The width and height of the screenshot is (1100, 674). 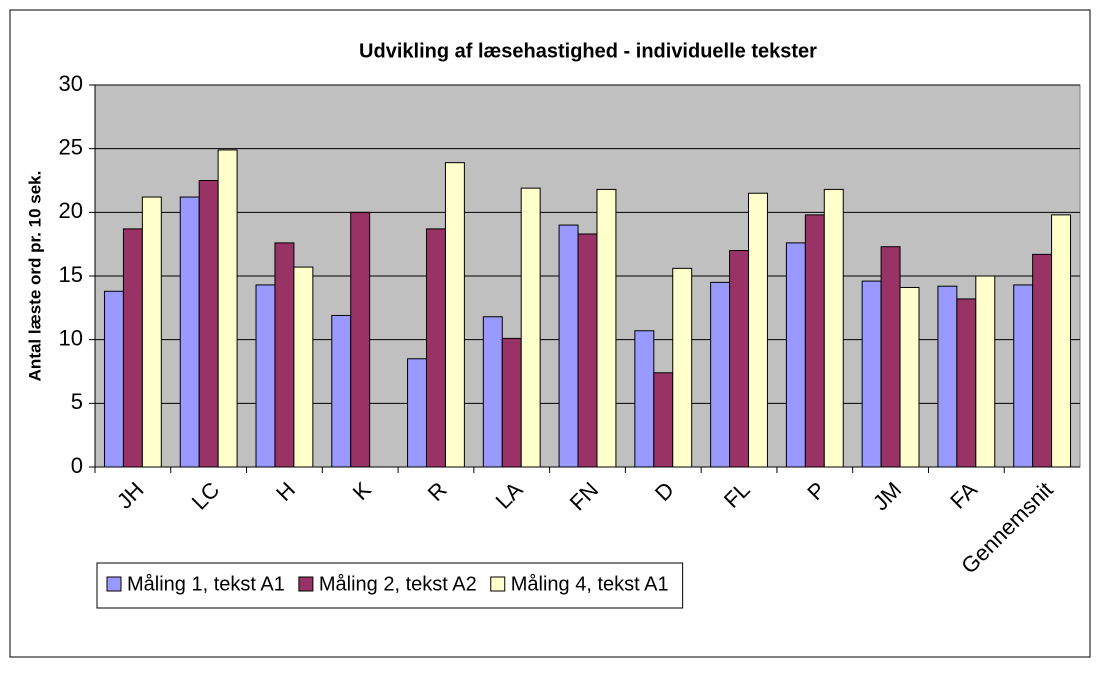 I want to click on y-tick-label: 25, so click(x=71, y=146).